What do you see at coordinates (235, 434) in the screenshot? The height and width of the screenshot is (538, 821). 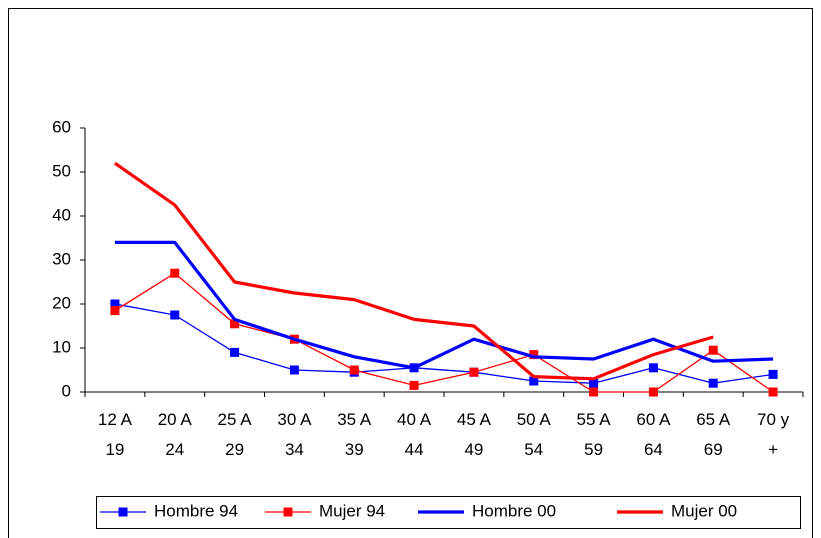 I see `x-tick-label: 25 A 29` at bounding box center [235, 434].